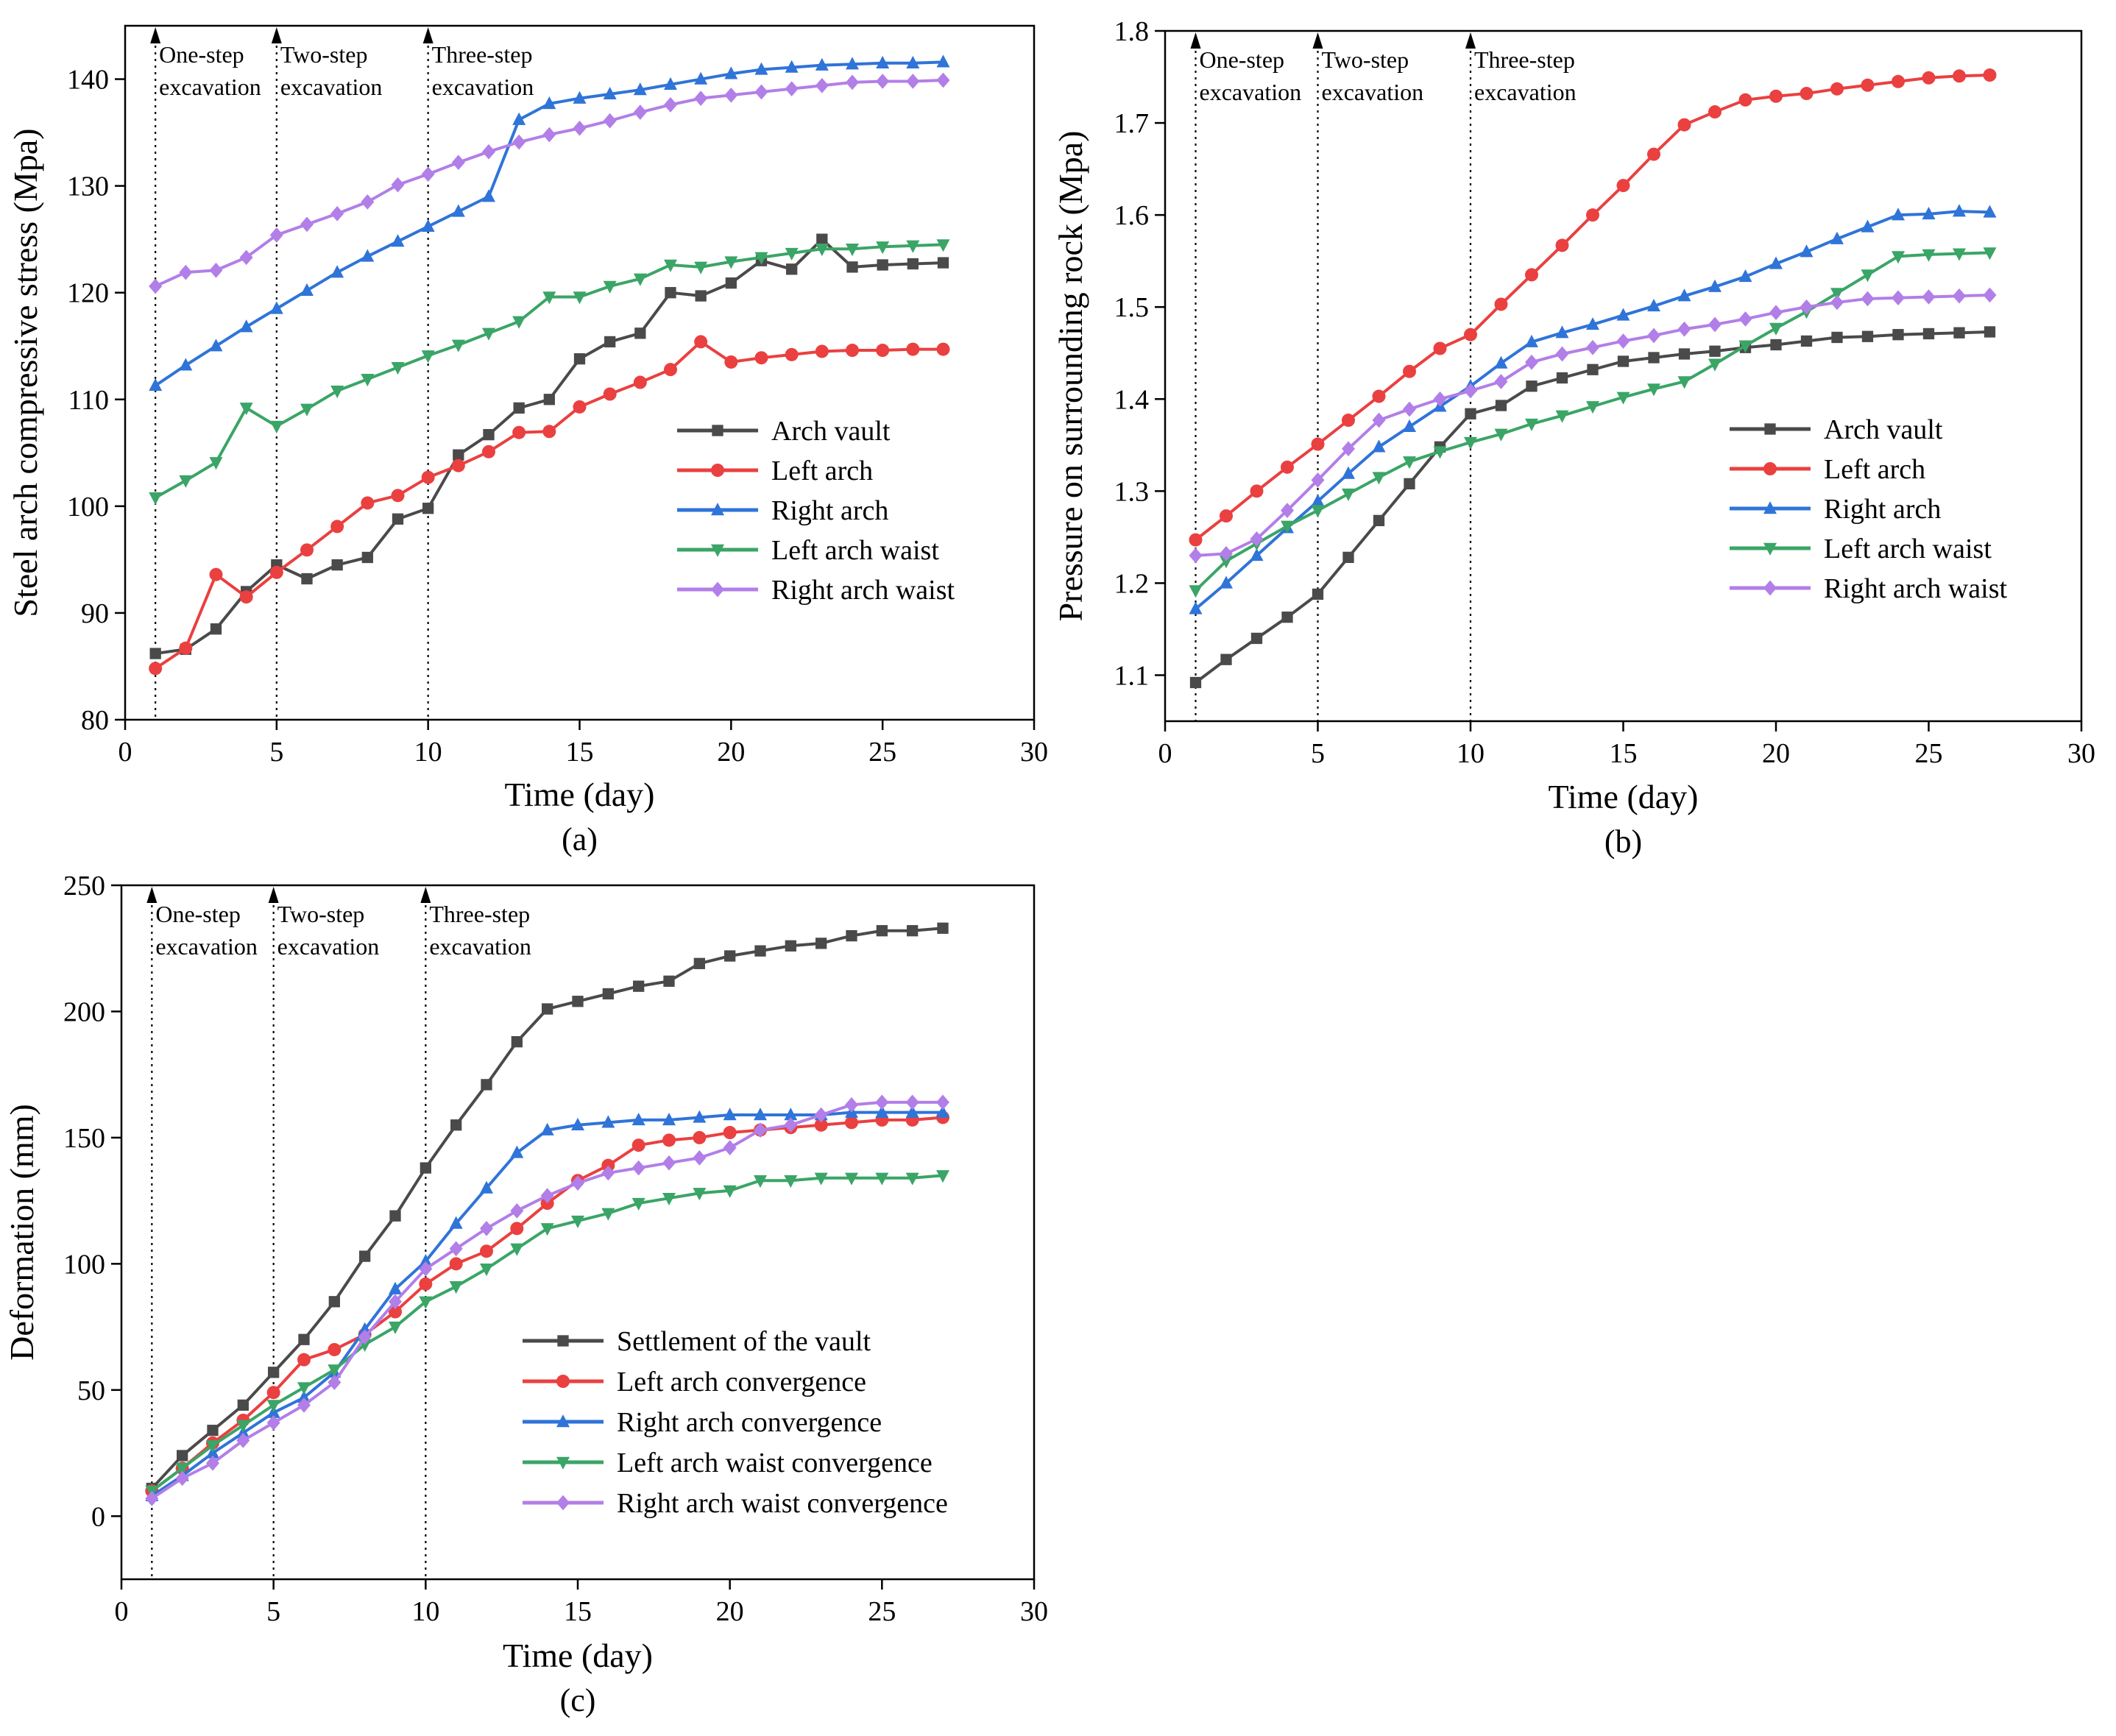 Image resolution: width=2116 pixels, height=1736 pixels. I want to click on series-settlement-of-the-vault, so click(547, 1208).